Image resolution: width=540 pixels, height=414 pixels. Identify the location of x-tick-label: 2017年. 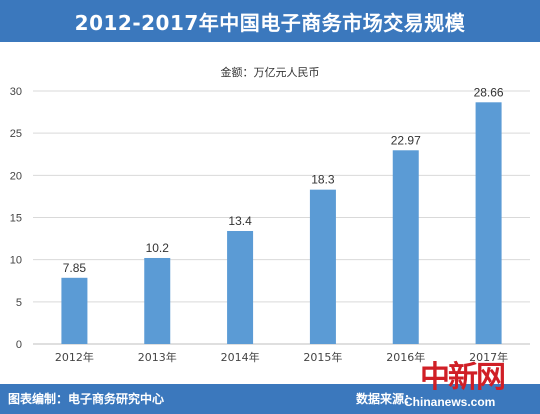
(488, 357).